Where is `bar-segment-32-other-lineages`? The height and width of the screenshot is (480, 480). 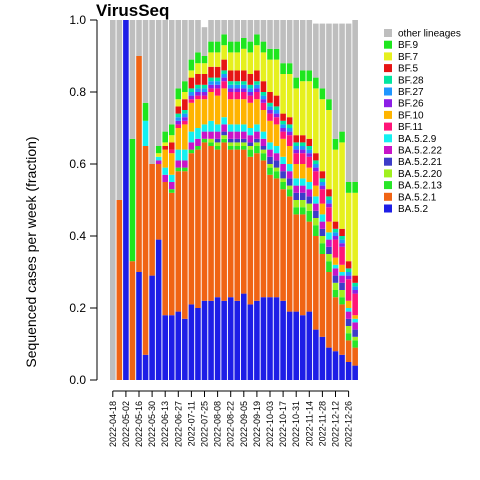 bar-segment-32-other-lineages is located at coordinates (316, 50).